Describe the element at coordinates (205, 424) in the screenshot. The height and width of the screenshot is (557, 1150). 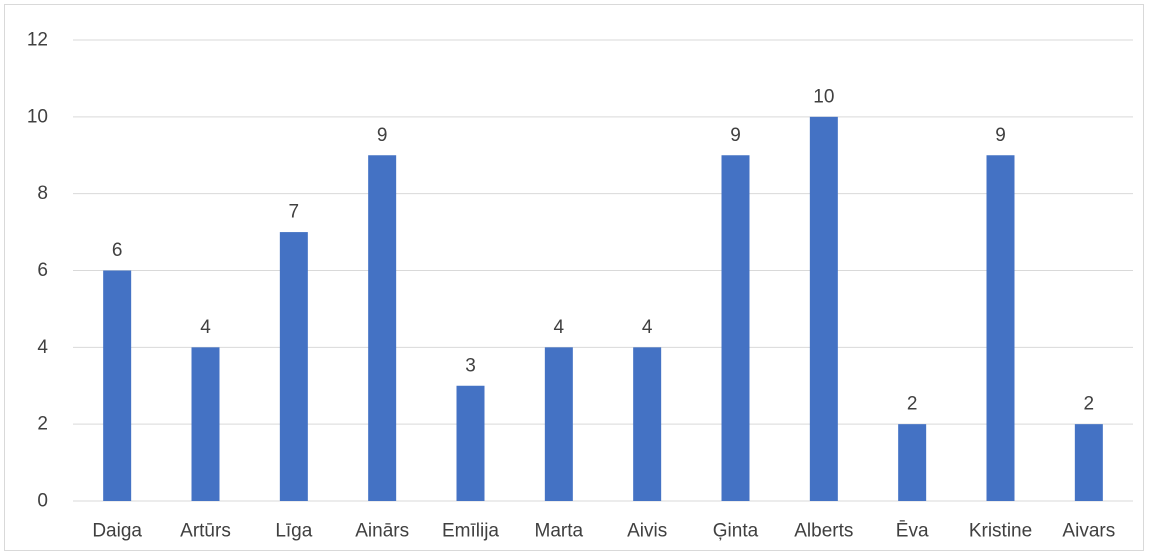
I see `bar-Artūrs` at that location.